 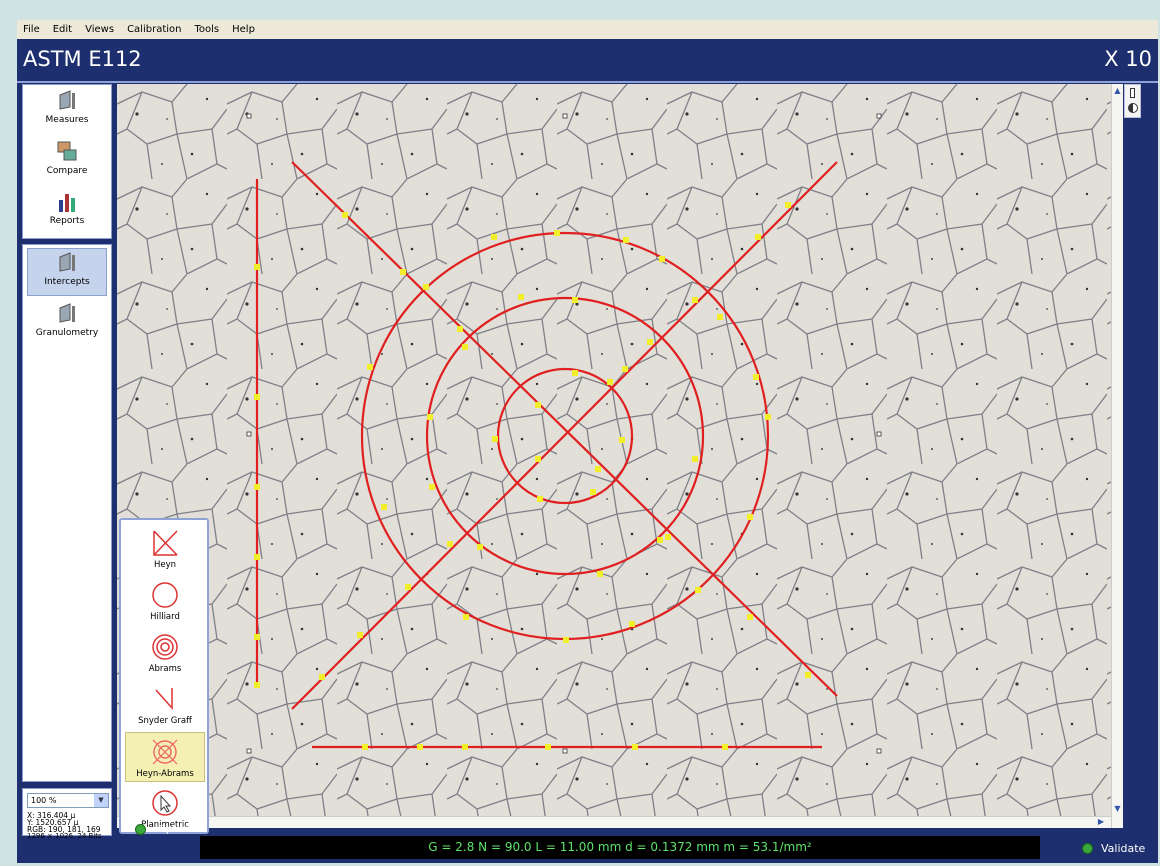 What do you see at coordinates (140, 829) in the screenshot?
I see `options-arrow-icon` at bounding box center [140, 829].